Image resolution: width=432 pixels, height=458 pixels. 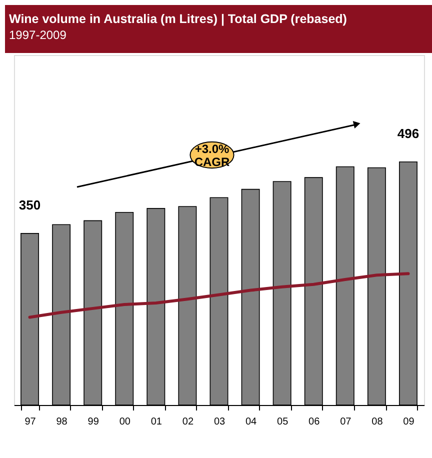 I want to click on x-tick-label: 06, so click(x=314, y=422).